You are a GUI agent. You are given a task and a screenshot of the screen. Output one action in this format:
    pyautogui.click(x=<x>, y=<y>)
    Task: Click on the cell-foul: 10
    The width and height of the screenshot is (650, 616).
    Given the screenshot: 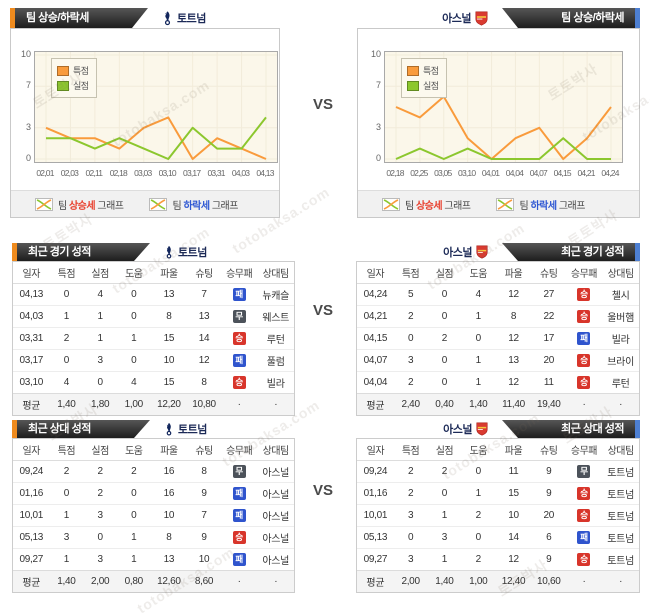 What is the action you would take?
    pyautogui.click(x=169, y=515)
    